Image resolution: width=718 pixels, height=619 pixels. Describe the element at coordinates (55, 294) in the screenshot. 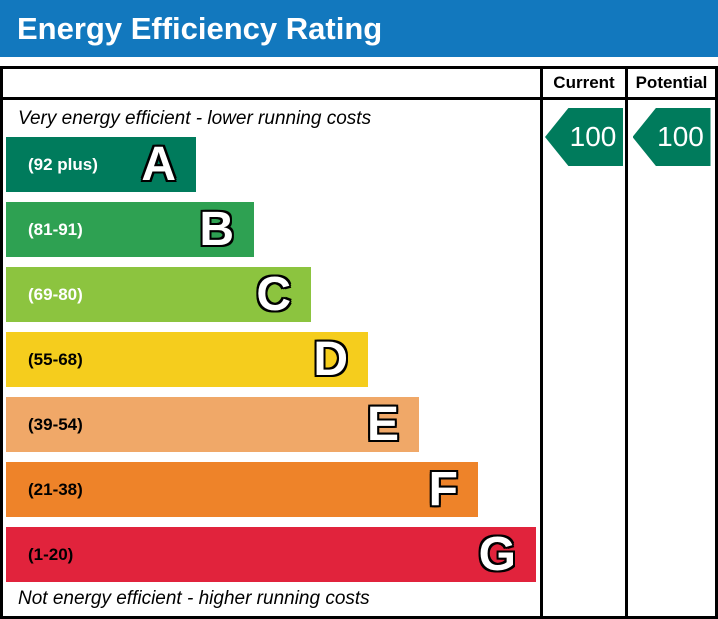

I see `band-range-label: (69-80)` at that location.